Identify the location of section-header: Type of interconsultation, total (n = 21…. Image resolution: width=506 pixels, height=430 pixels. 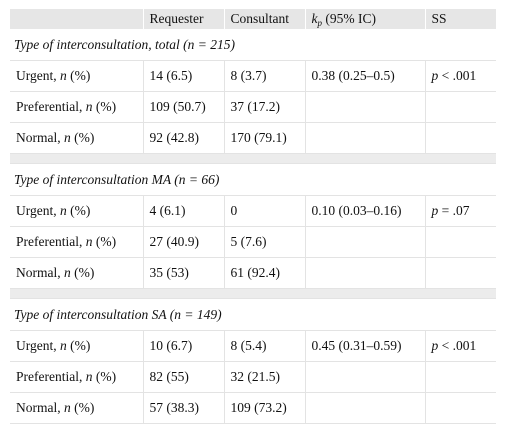
(253, 45).